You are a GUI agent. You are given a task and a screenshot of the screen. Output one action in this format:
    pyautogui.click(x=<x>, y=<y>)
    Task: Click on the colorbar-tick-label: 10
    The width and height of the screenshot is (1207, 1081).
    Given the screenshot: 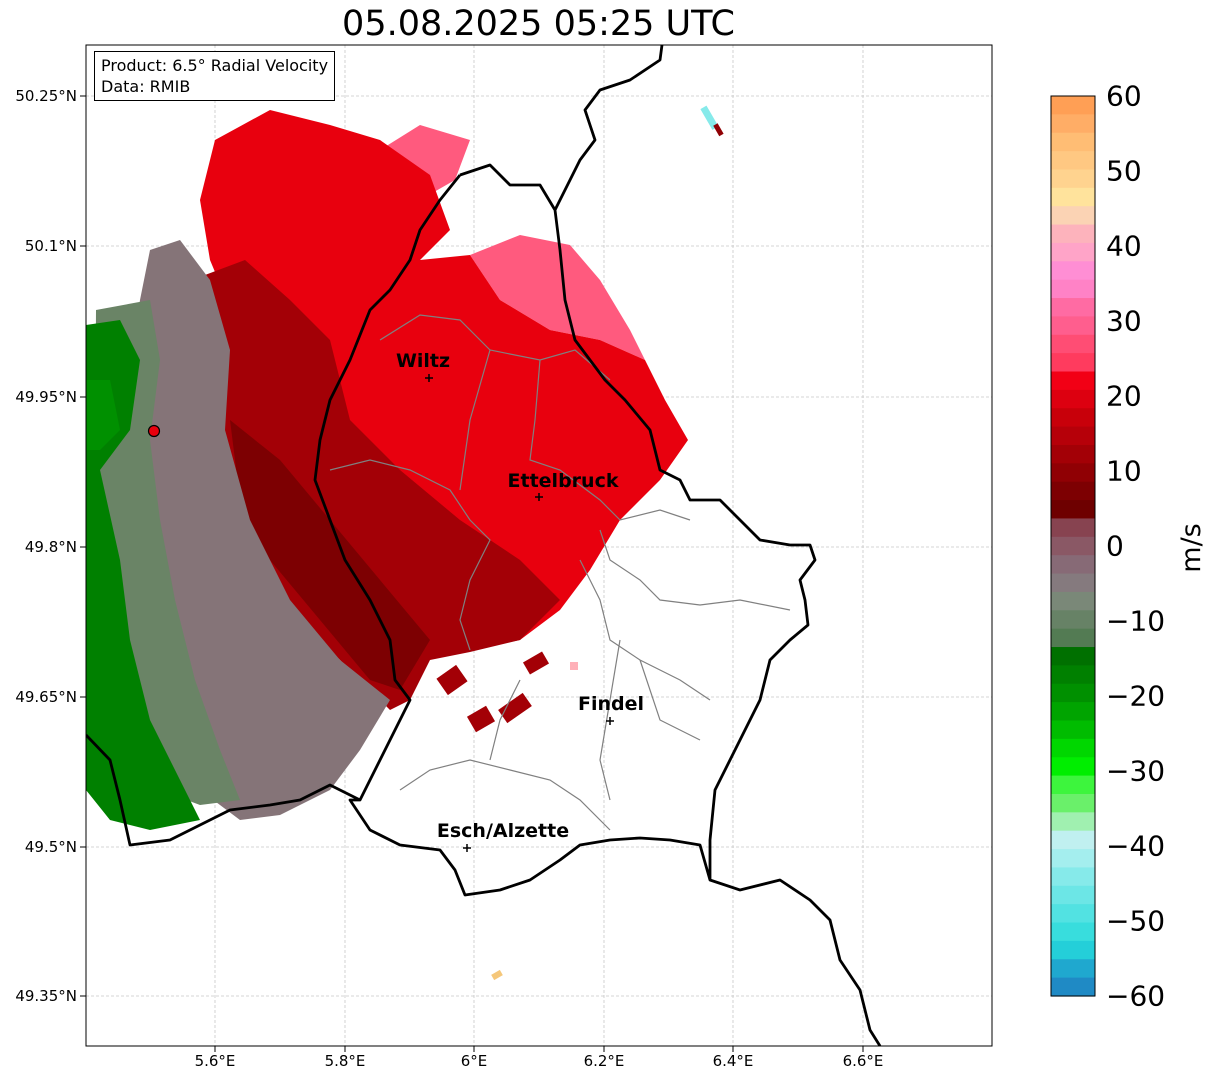 What is the action you would take?
    pyautogui.click(x=1124, y=471)
    